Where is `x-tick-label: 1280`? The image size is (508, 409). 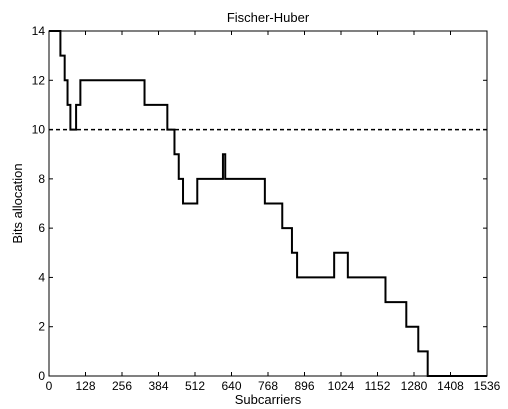 x-tick-label: 1280 is located at coordinates (414, 386).